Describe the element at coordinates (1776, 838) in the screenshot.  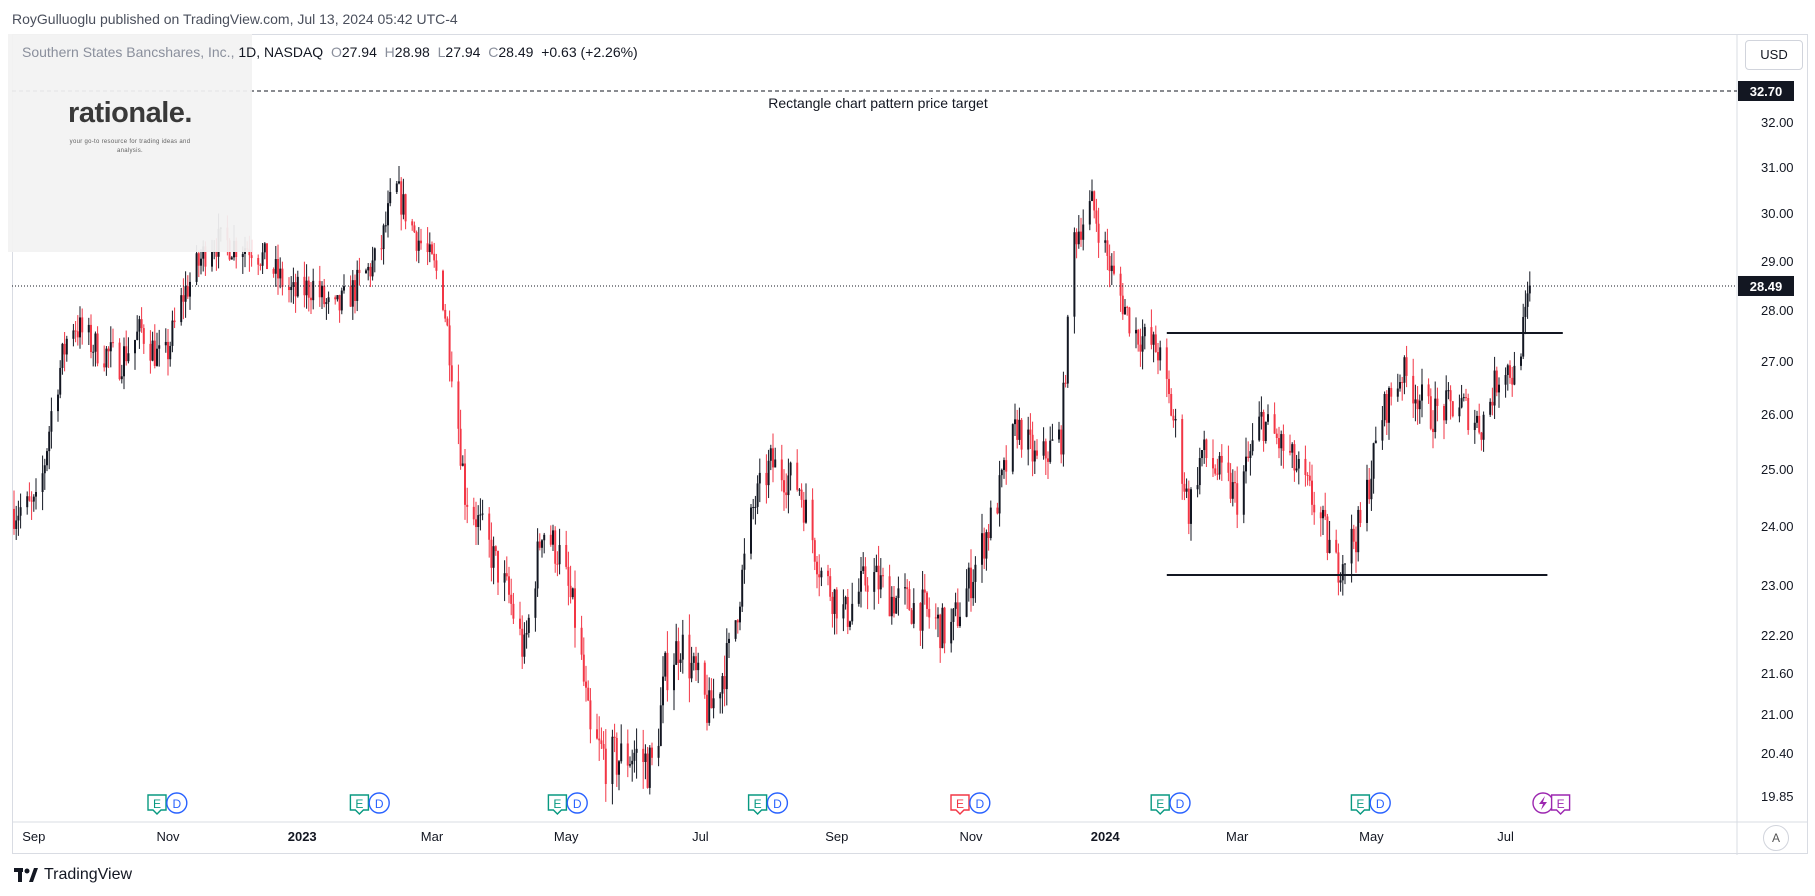
I see `auto-scale-button: A` at that location.